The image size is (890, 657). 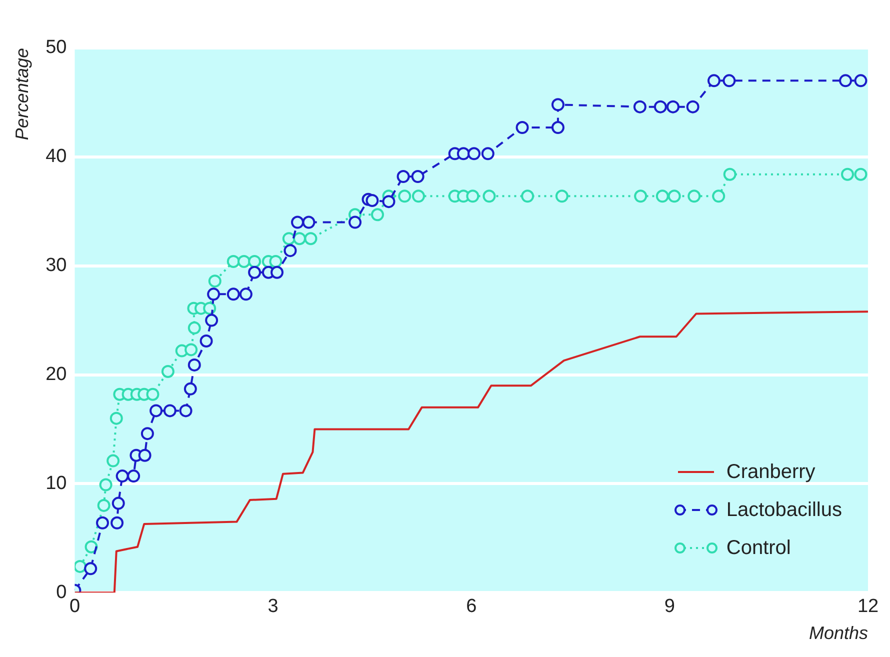 What do you see at coordinates (771, 472) in the screenshot?
I see `legend-label: Cranberry` at bounding box center [771, 472].